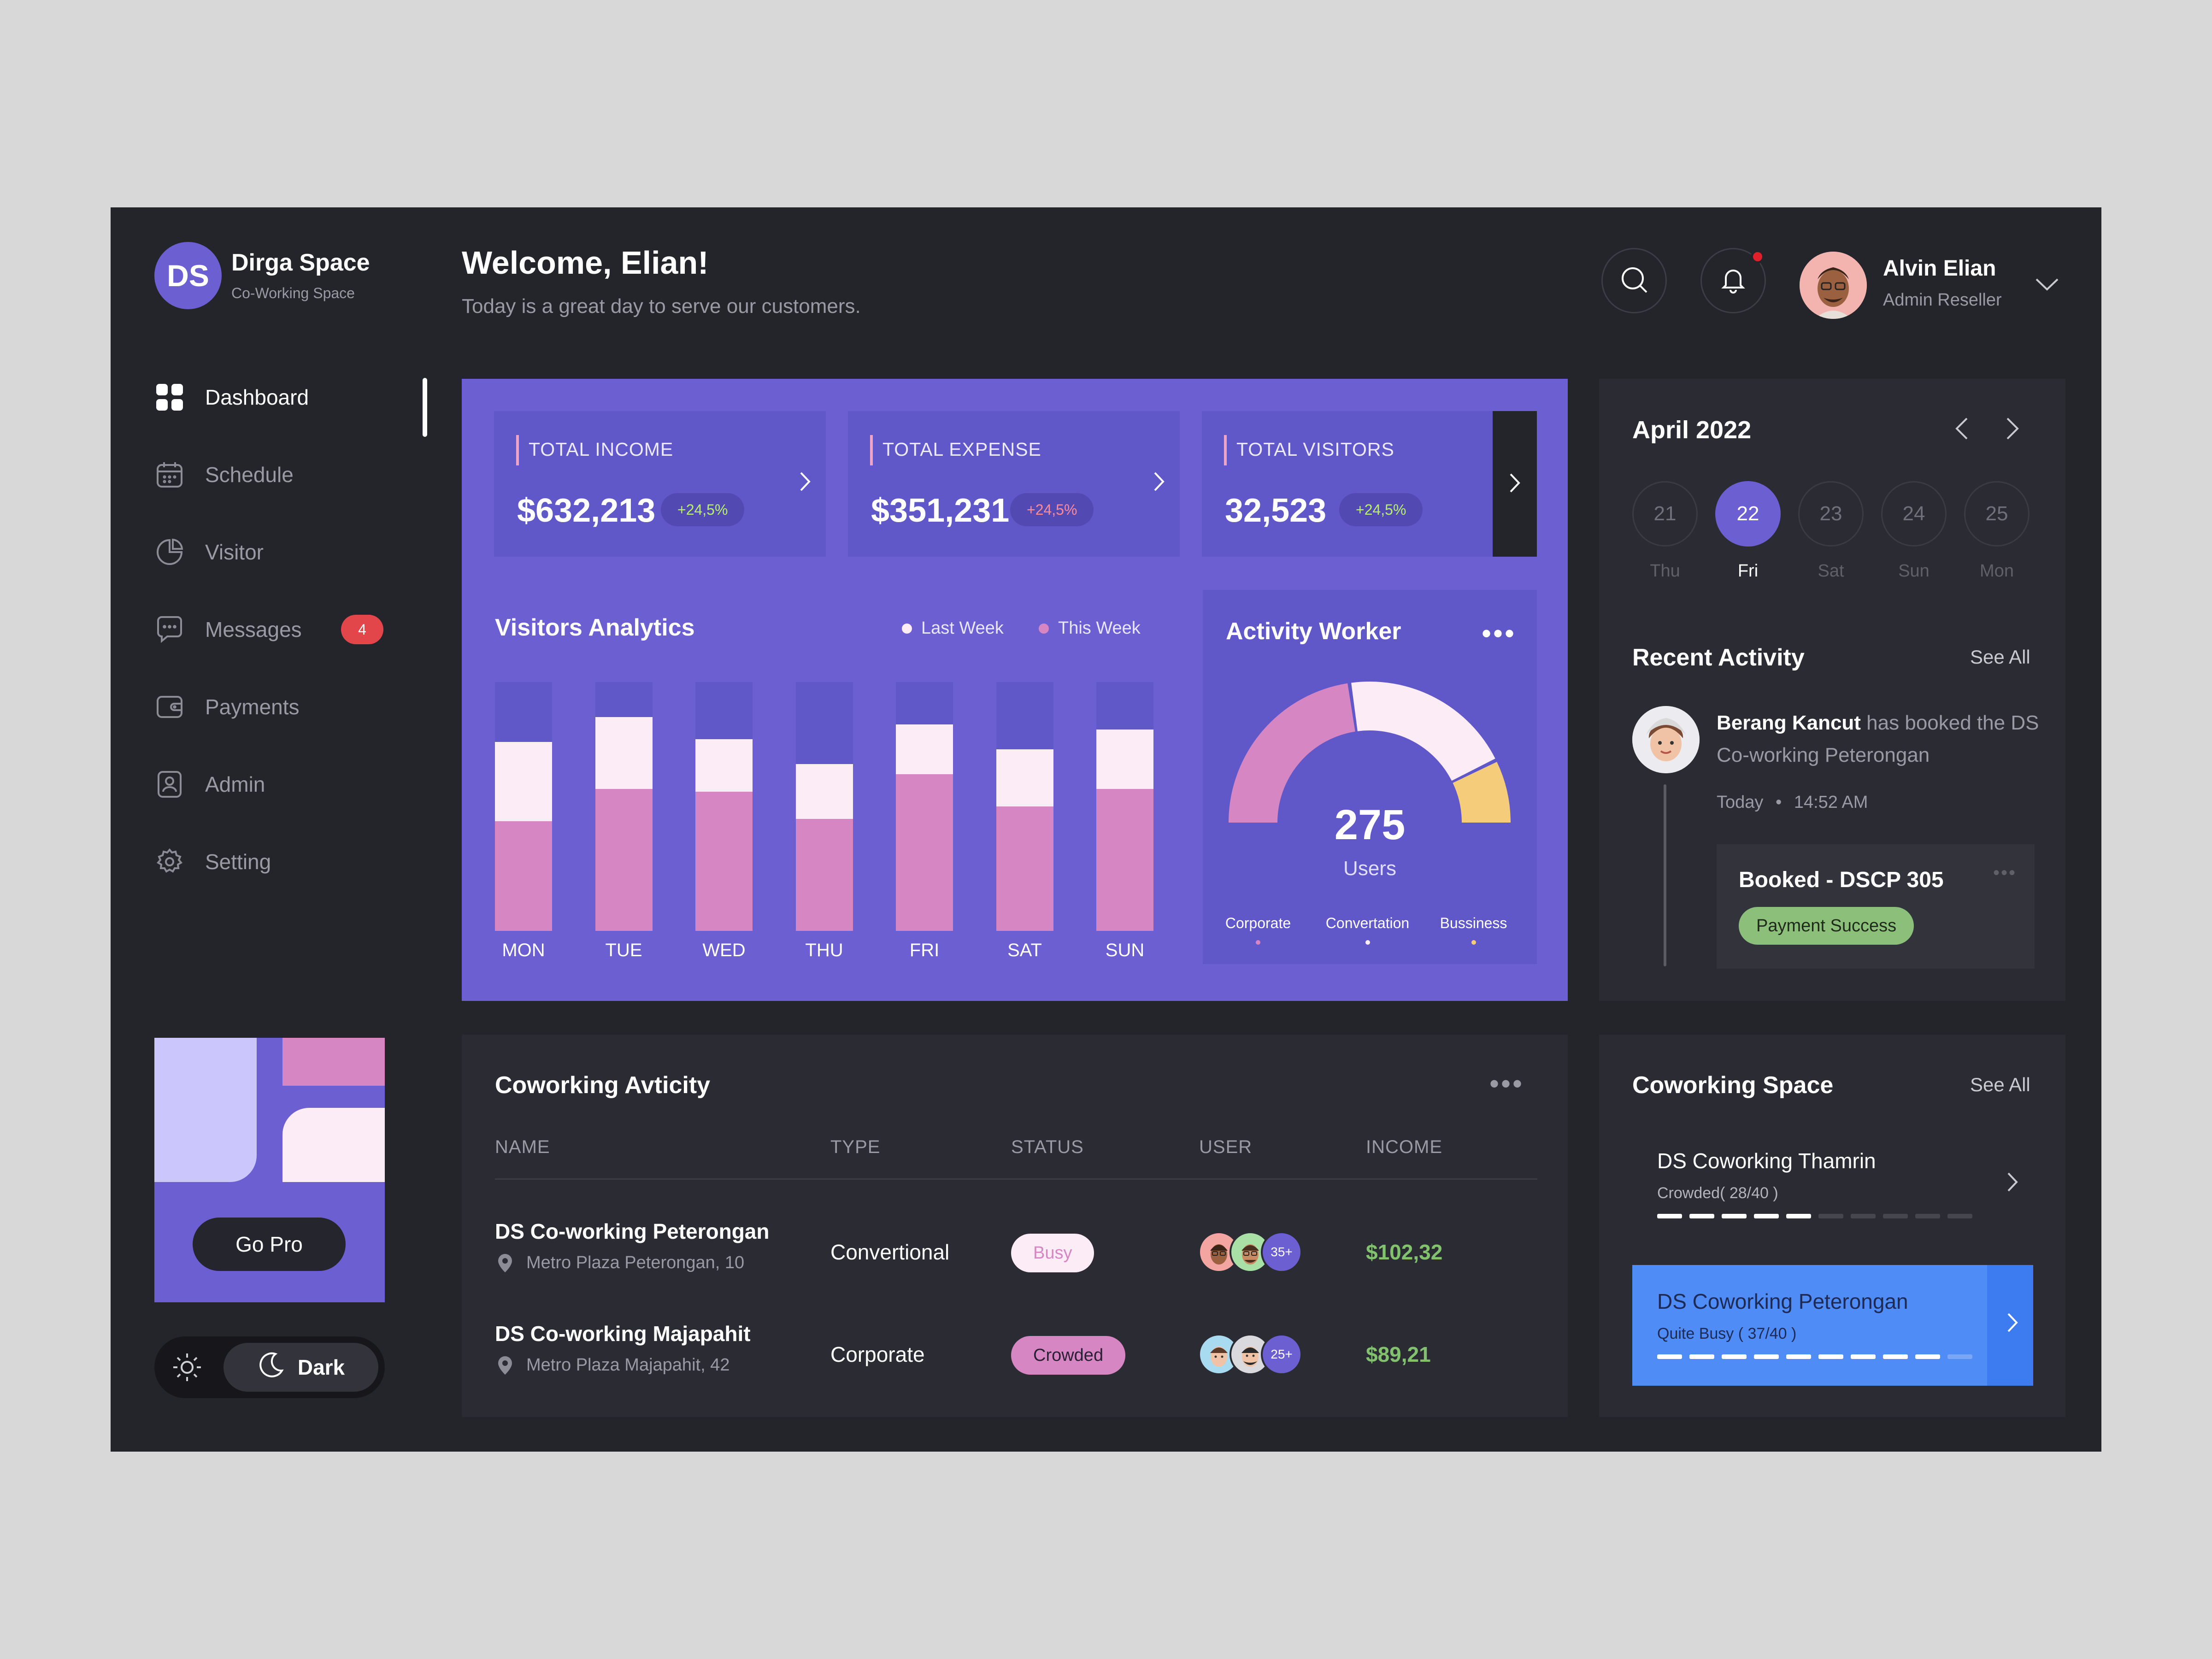 The image size is (2212, 1659). I want to click on x-tick-label: WED, so click(724, 950).